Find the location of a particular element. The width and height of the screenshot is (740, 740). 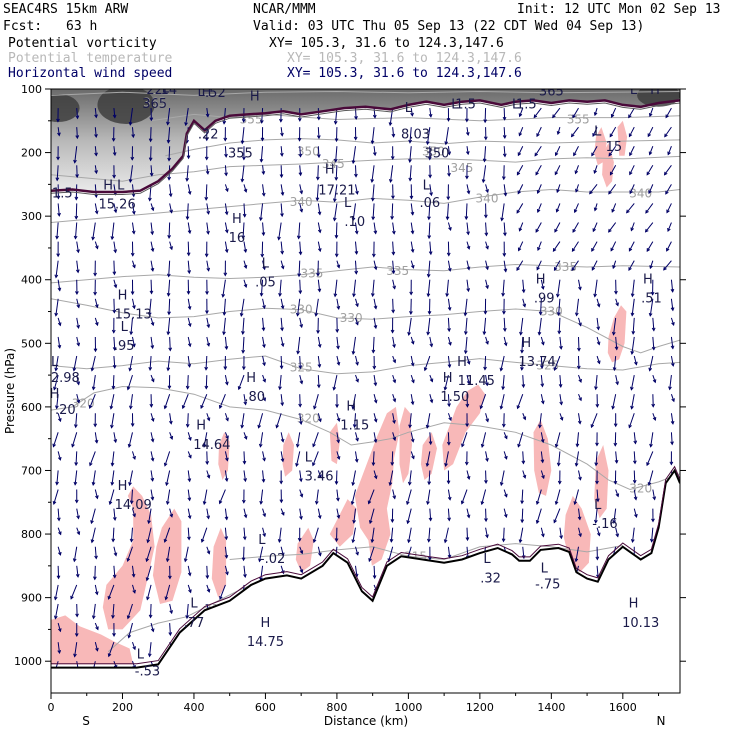

field-label-7: H is located at coordinates (255, 96).